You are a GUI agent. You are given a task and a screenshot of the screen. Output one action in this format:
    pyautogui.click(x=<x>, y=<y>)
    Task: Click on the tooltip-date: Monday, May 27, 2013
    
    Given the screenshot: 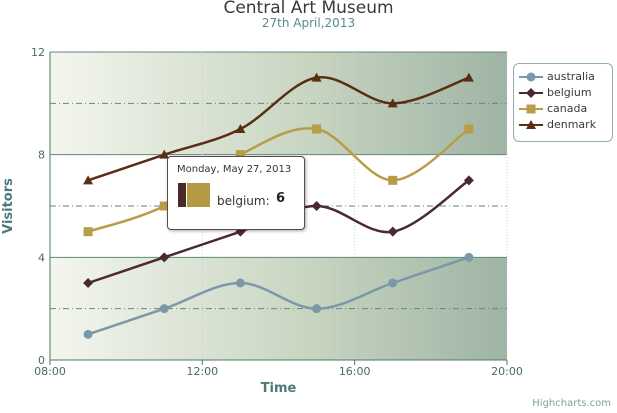 What is the action you would take?
    pyautogui.click(x=234, y=169)
    